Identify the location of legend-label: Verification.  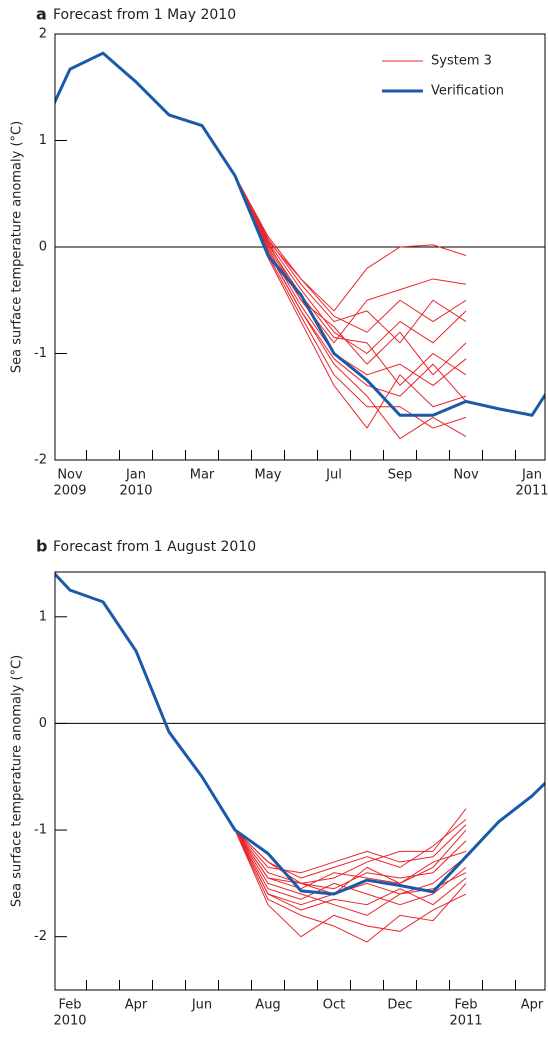
(467, 91).